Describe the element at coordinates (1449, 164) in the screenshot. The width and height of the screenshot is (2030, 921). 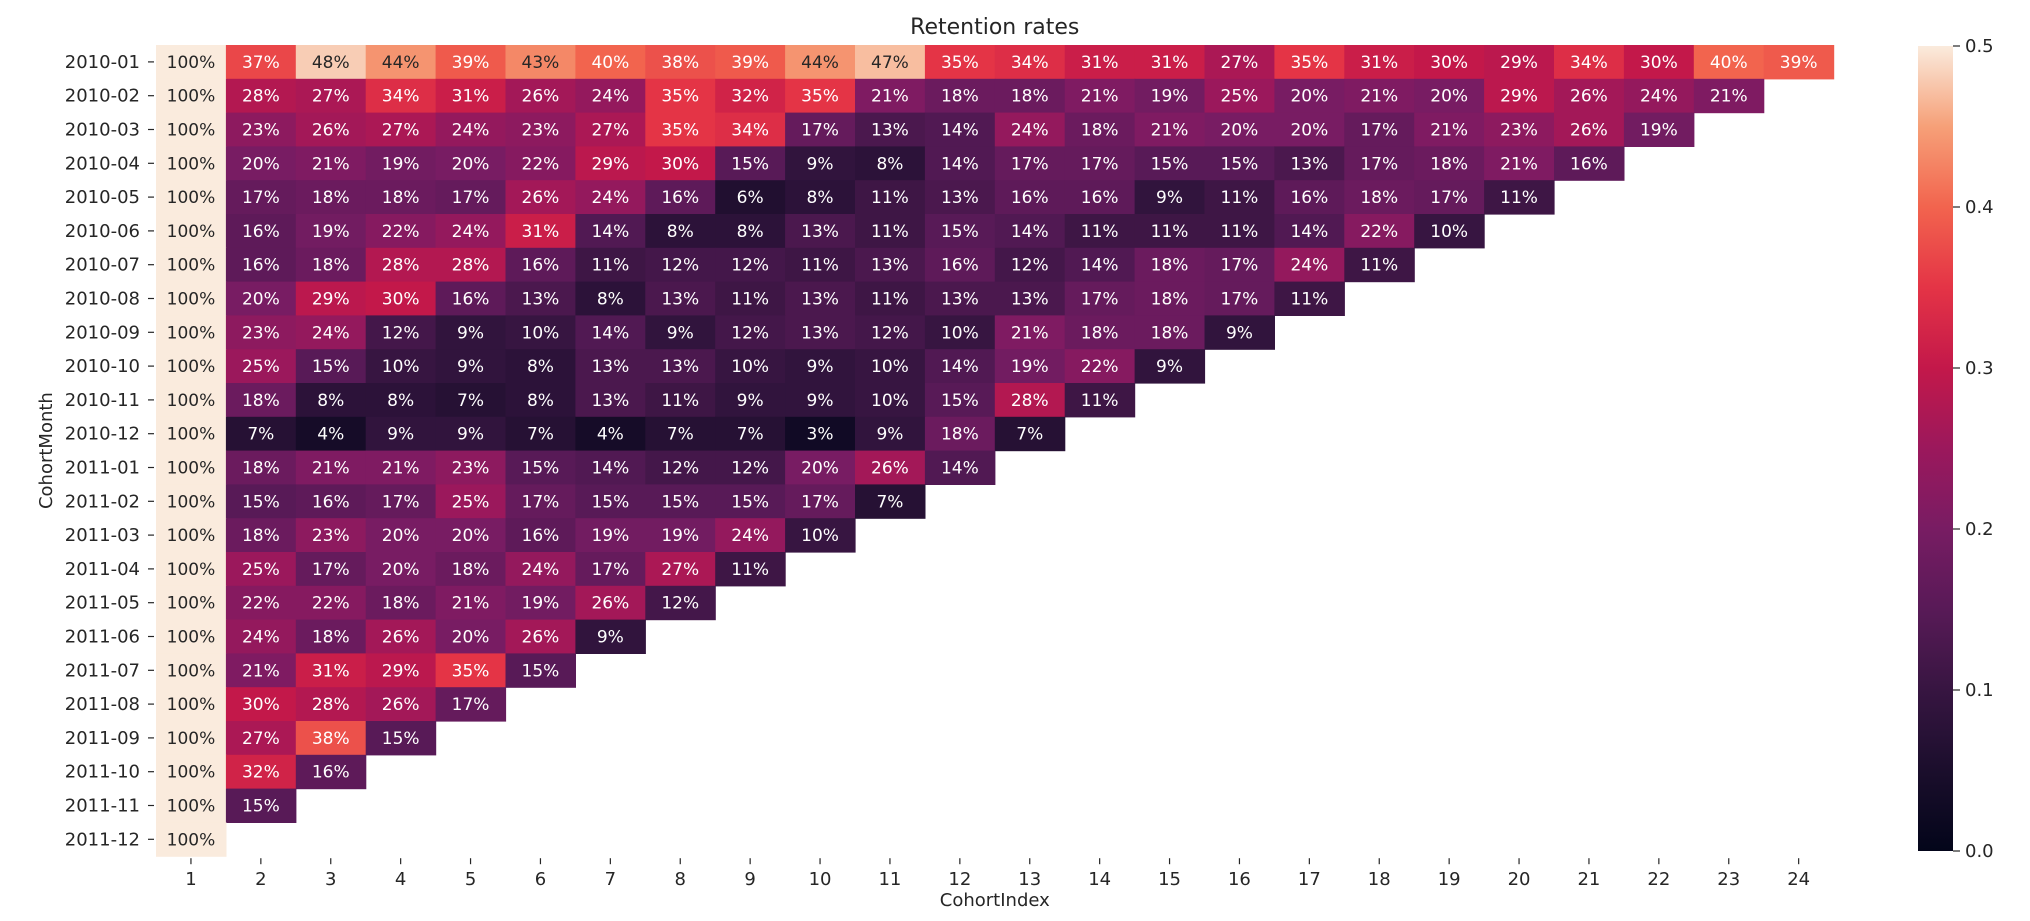
I see `heatmap-cell-label: 18%` at that location.